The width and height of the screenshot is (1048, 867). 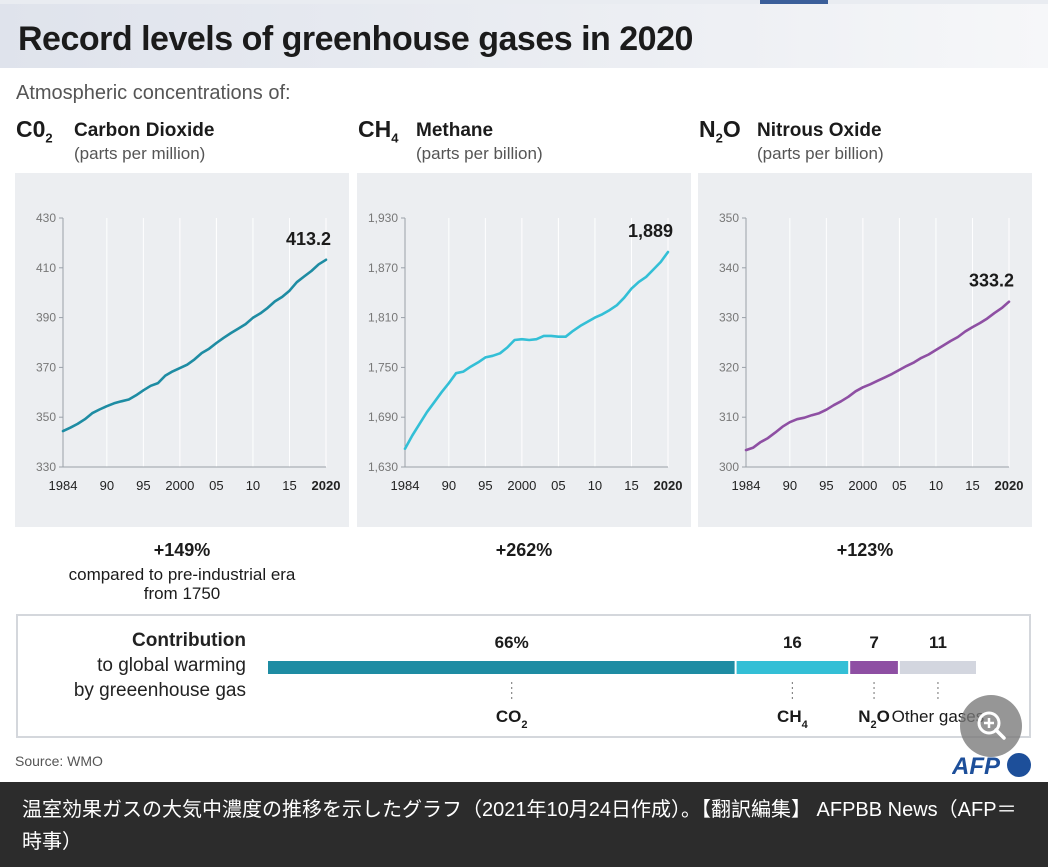 I want to click on n2o-y-tick-label: 310, so click(x=729, y=417).